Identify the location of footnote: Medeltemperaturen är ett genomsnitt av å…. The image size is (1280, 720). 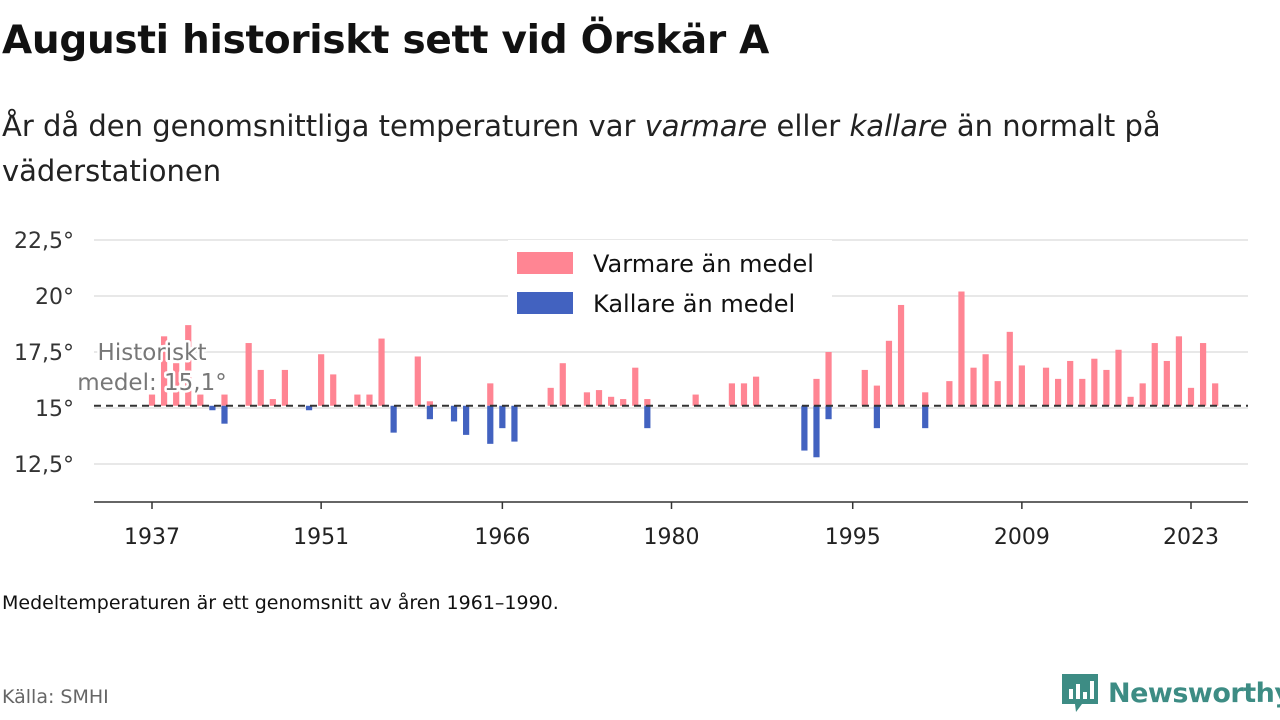
(280, 603).